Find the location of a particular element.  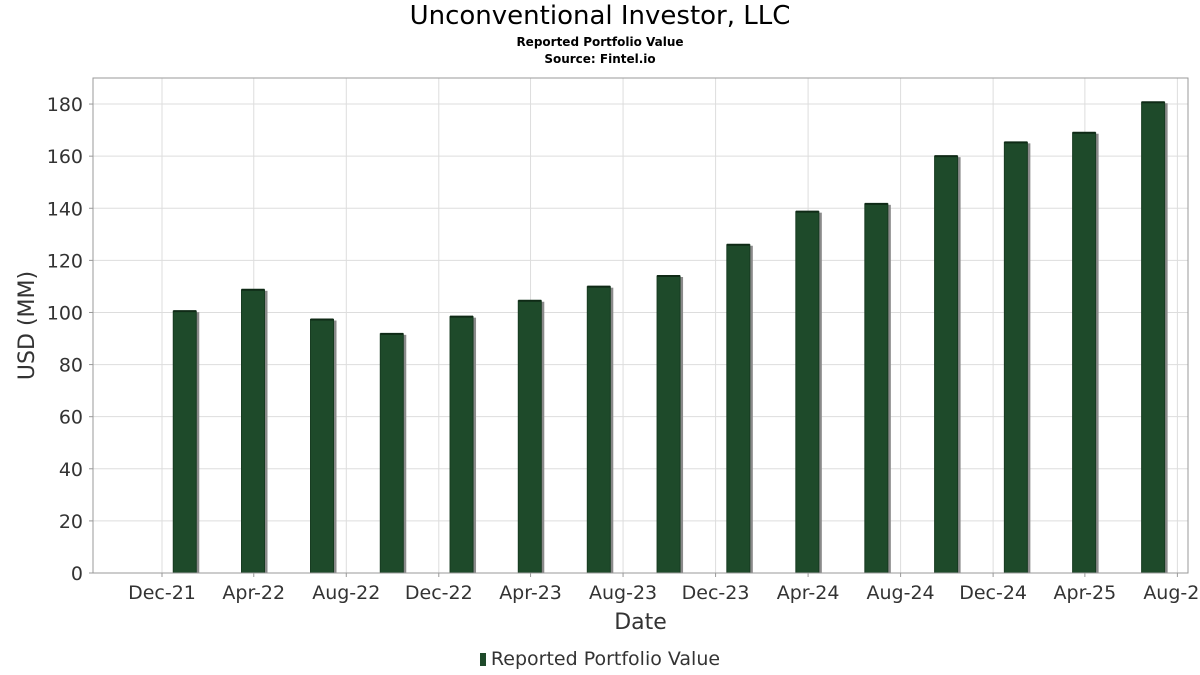

y-tick-label: 160 is located at coordinates (65, 157).